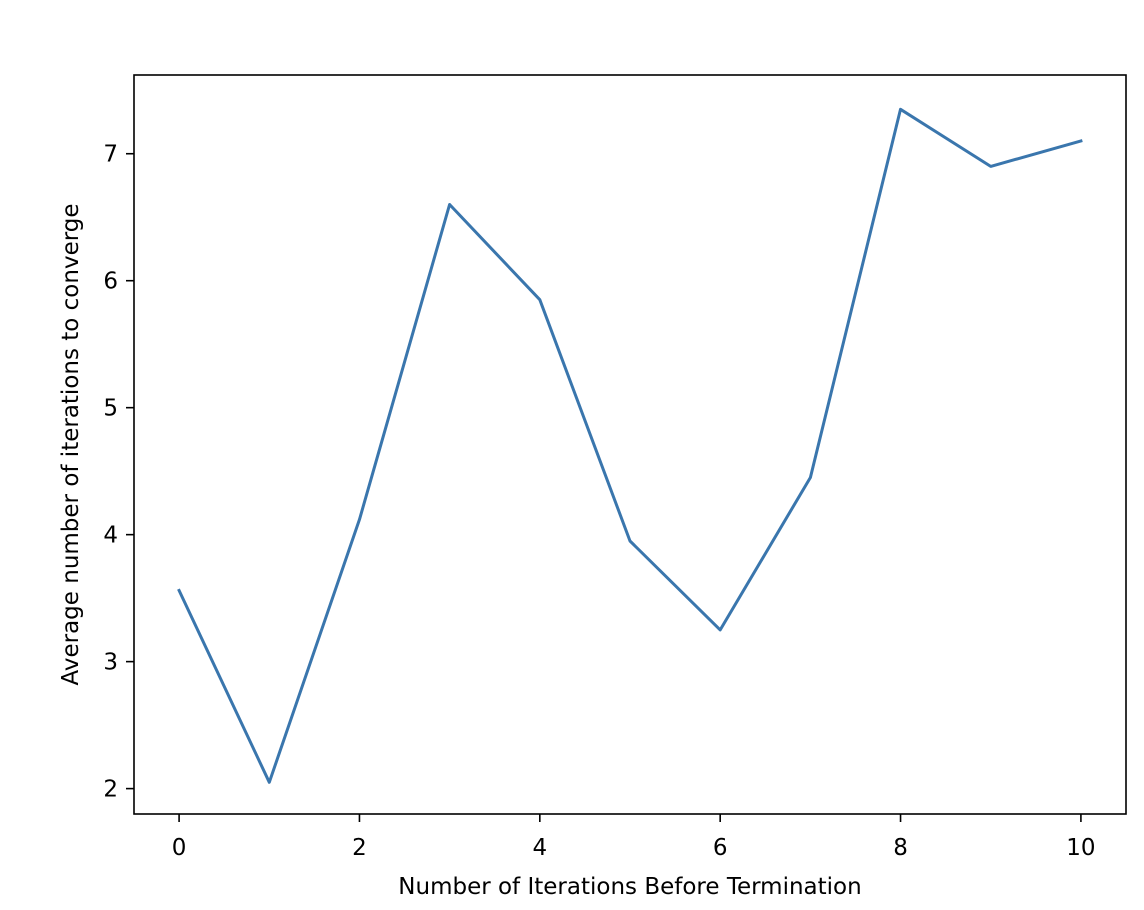  Describe the element at coordinates (110, 409) in the screenshot. I see `y-tick-label: 5` at that location.